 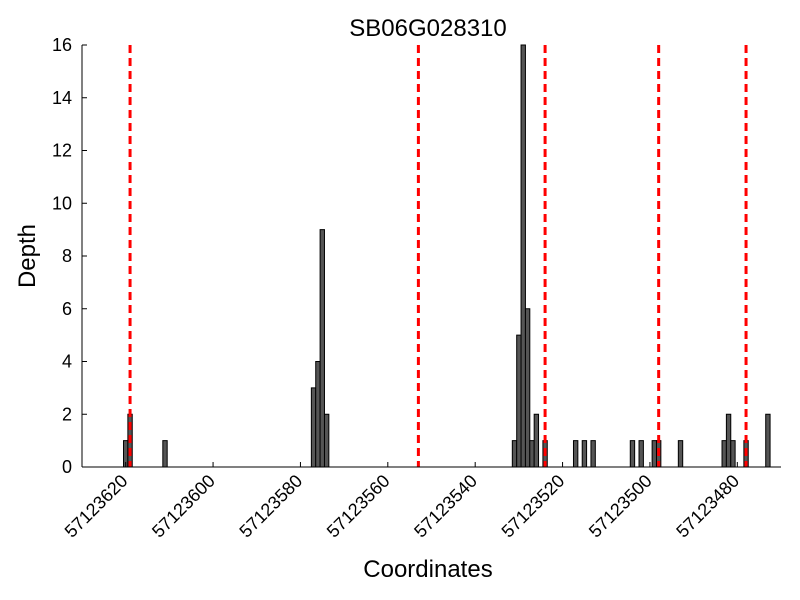 I want to click on y-axis-label: Depth, so click(x=27, y=256).